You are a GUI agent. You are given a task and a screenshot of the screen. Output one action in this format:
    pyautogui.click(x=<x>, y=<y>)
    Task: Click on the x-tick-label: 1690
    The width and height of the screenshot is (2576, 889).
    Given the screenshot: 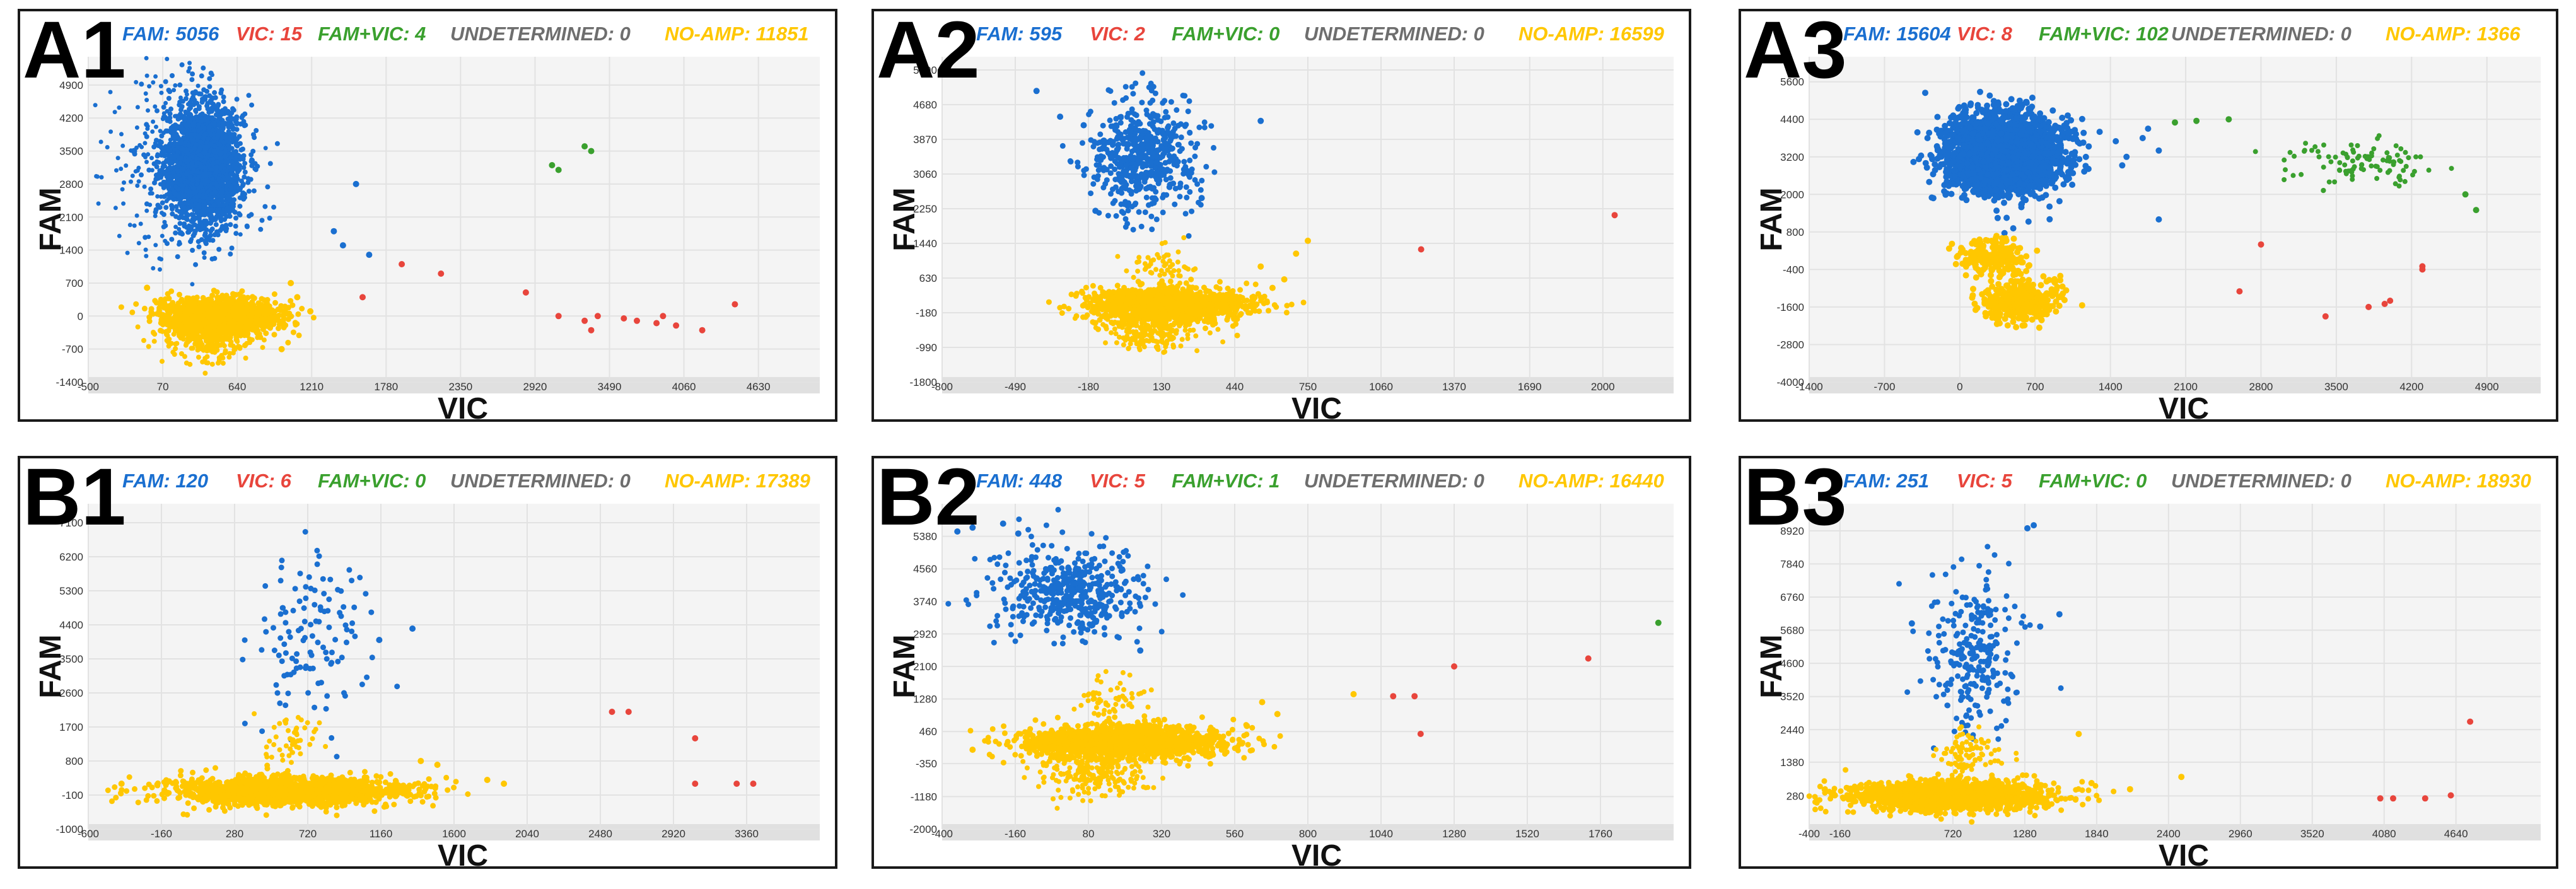 What is the action you would take?
    pyautogui.click(x=1530, y=387)
    